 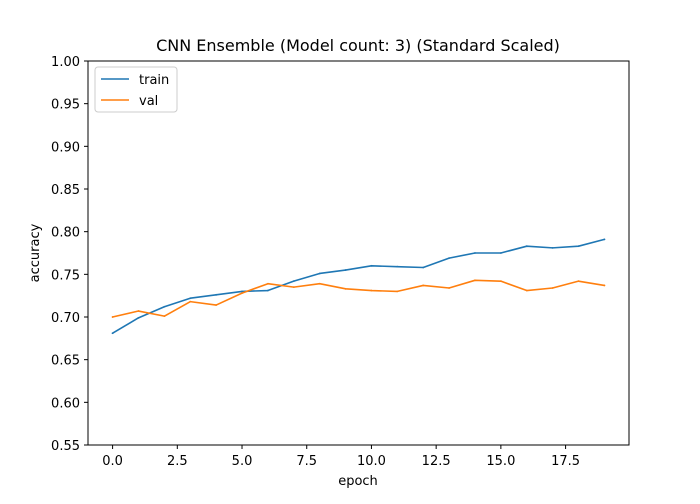 I want to click on x-tick-label: 12.5, so click(x=436, y=461).